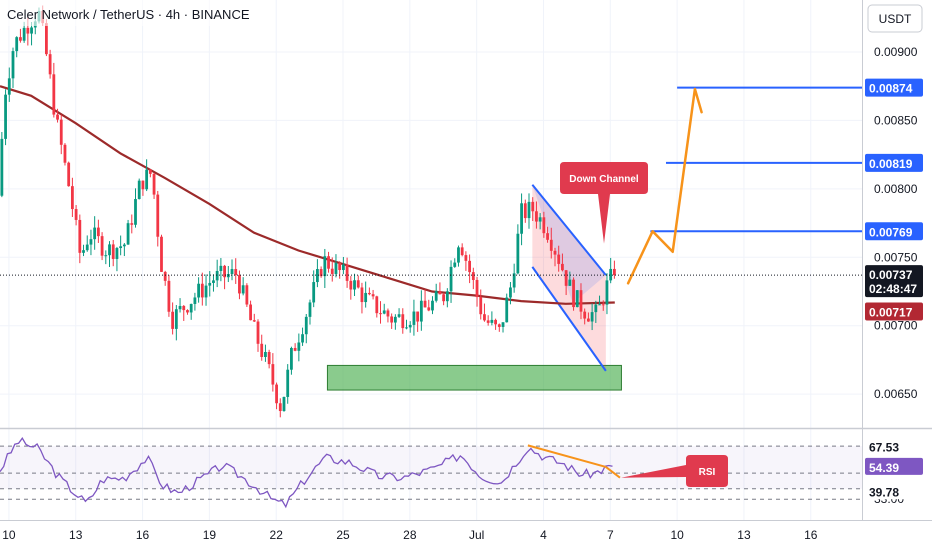 This screenshot has height=550, width=932. I want to click on rsi-upper-badge-bg, so click(894, 446).